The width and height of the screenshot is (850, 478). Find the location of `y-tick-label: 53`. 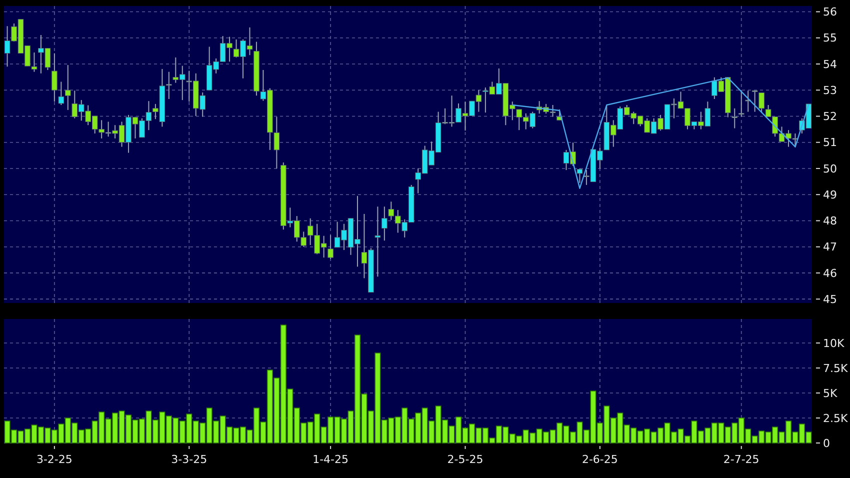

y-tick-label: 53 is located at coordinates (830, 90).